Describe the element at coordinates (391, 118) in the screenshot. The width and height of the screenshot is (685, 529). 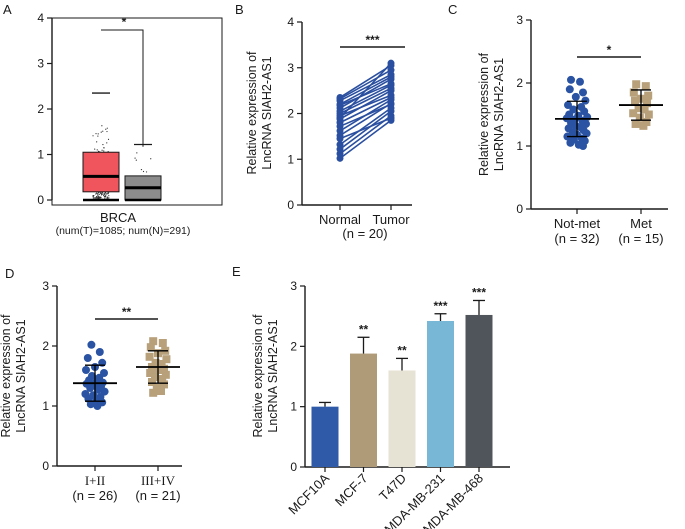
I see `panel-b-tumor-point` at that location.